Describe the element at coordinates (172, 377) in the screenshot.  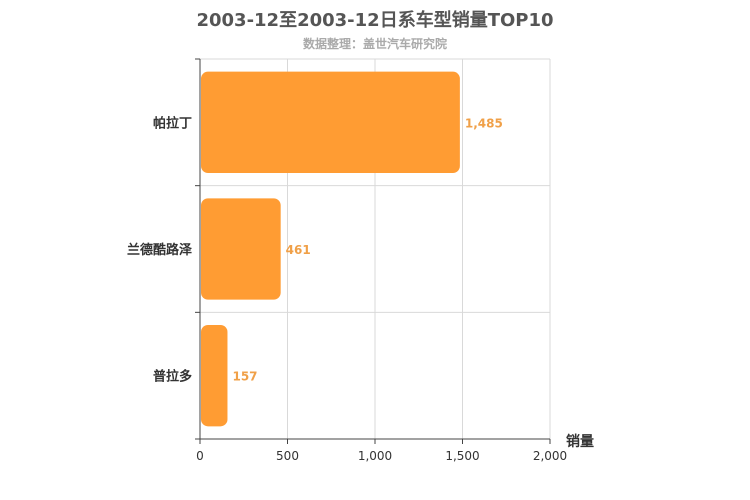
I see `category-label: 普拉多` at that location.